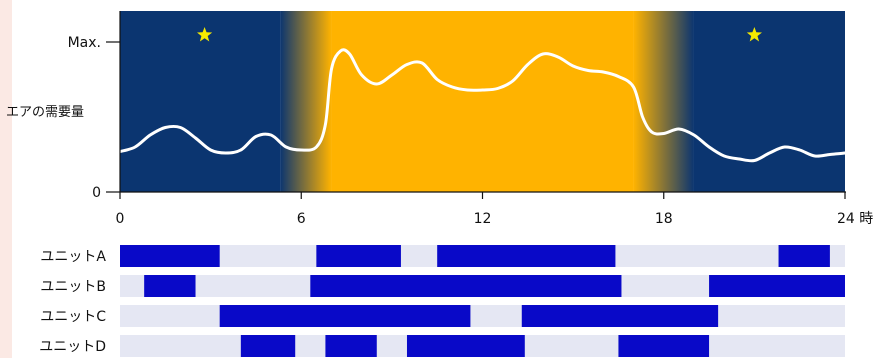 The height and width of the screenshot is (358, 880). What do you see at coordinates (200, 101) in the screenshot?
I see `night-band-morning` at bounding box center [200, 101].